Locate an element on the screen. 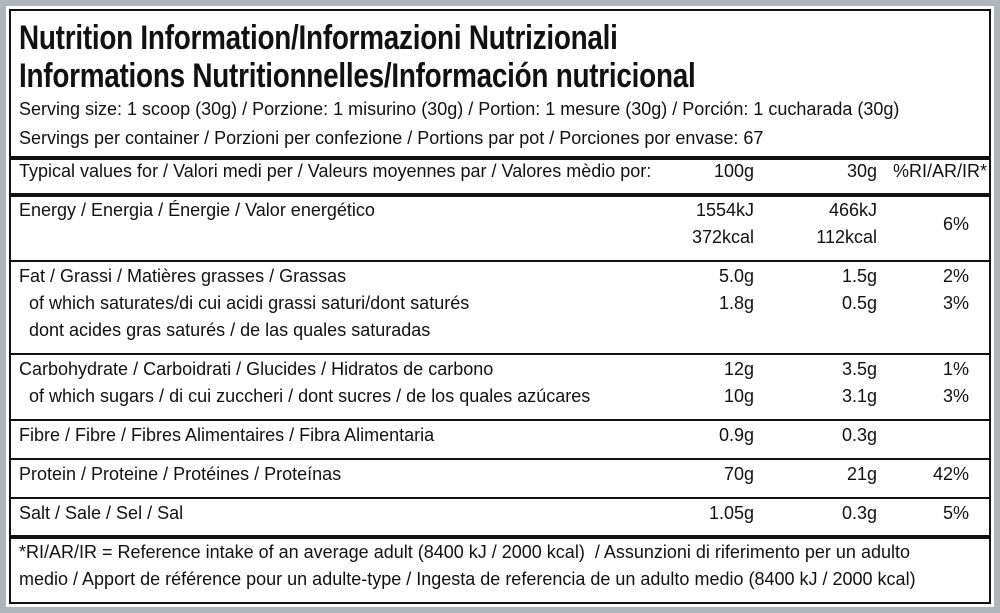 Image resolution: width=1000 pixels, height=613 pixels. value-ri: 42% is located at coordinates (950, 474).